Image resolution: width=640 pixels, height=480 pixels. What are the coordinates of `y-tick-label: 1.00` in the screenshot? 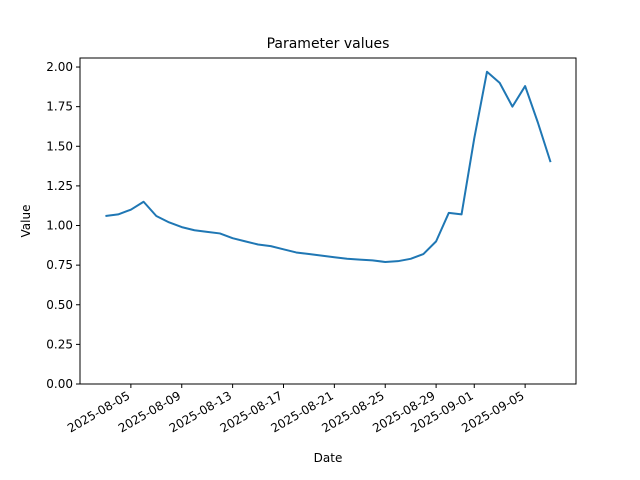 It's located at (59, 226).